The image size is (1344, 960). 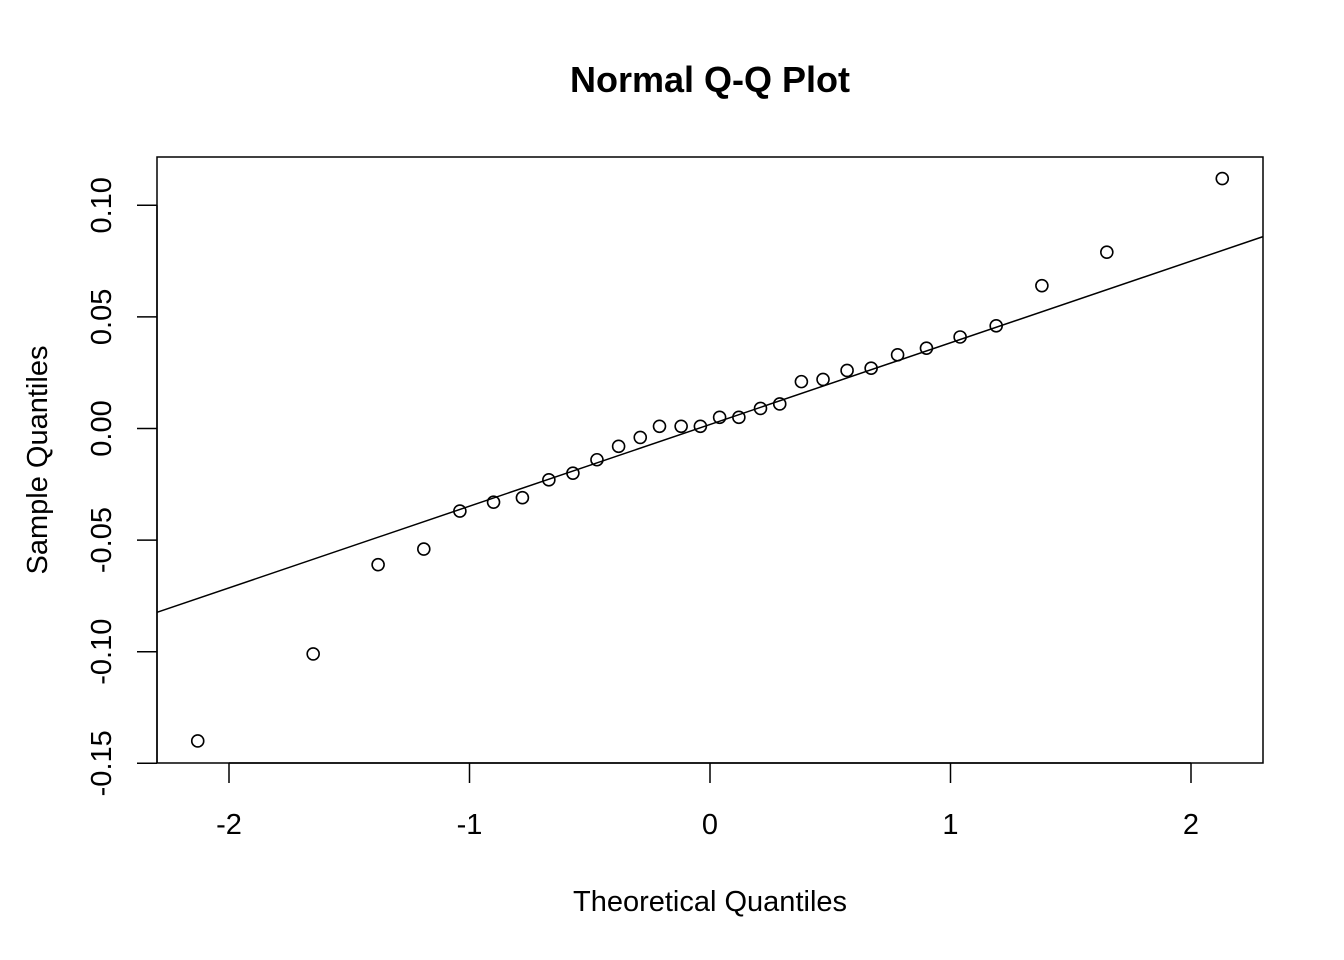 I want to click on y-tick-label: 0.05, so click(x=102, y=317).